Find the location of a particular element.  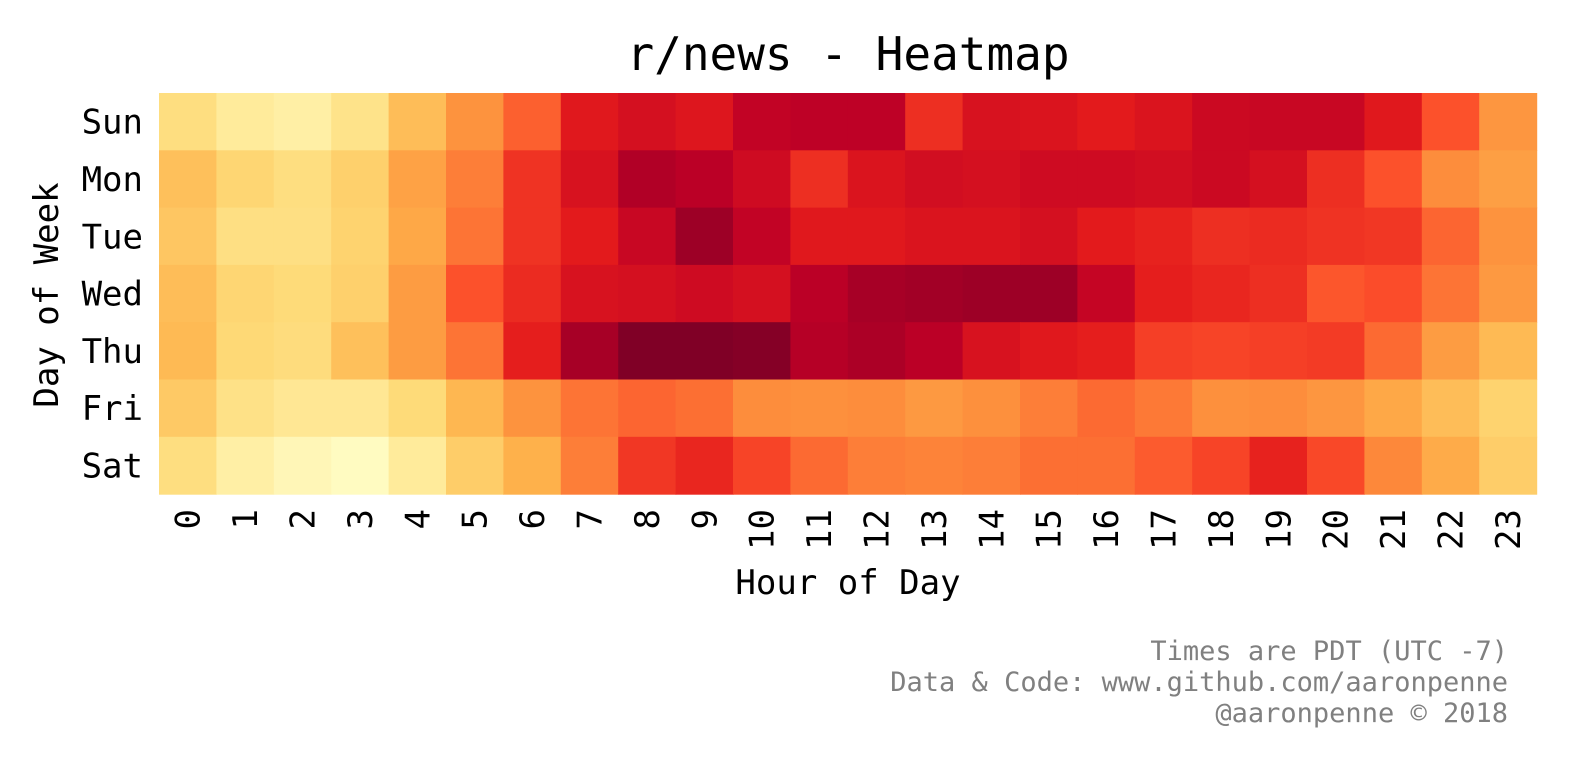

y-axis-label: Day of Week is located at coordinates (47, 294).